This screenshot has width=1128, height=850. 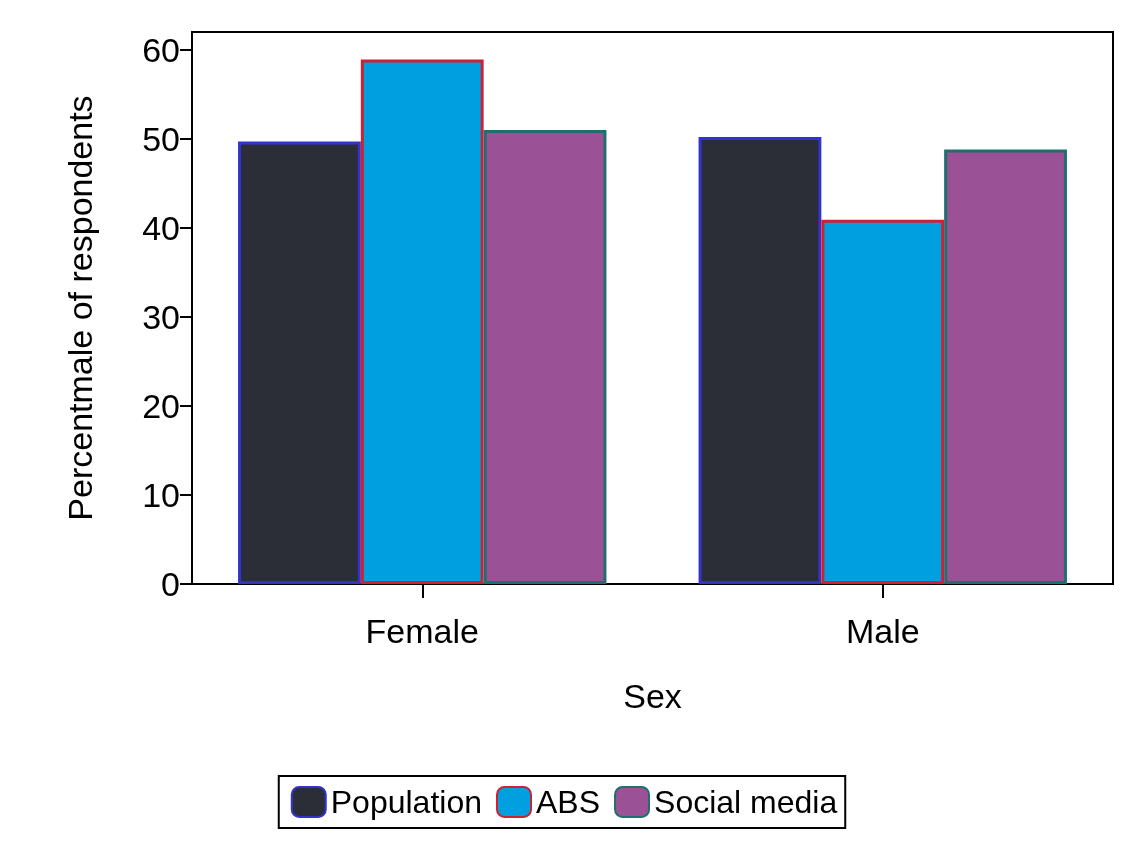 What do you see at coordinates (170, 584) in the screenshot?
I see `y-tick-label: 0` at bounding box center [170, 584].